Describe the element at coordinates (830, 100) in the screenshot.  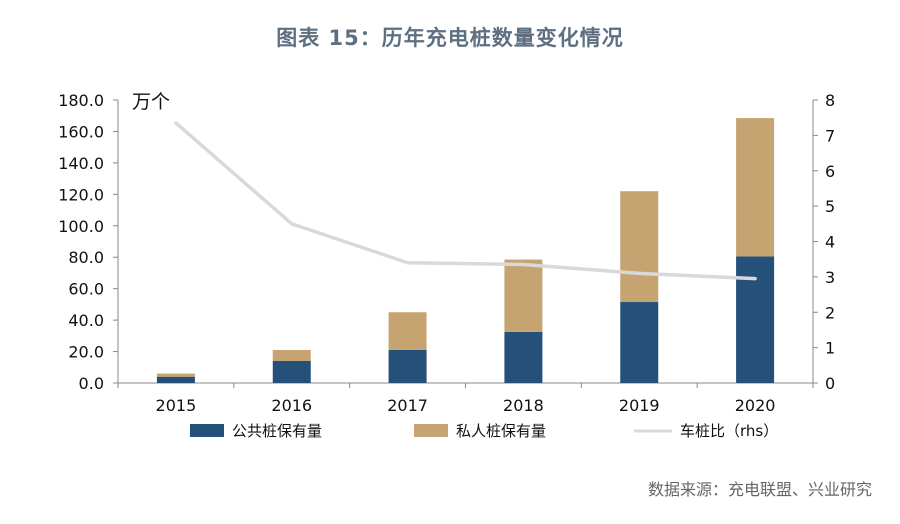
I see `right-axis-tick-label: 8` at that location.